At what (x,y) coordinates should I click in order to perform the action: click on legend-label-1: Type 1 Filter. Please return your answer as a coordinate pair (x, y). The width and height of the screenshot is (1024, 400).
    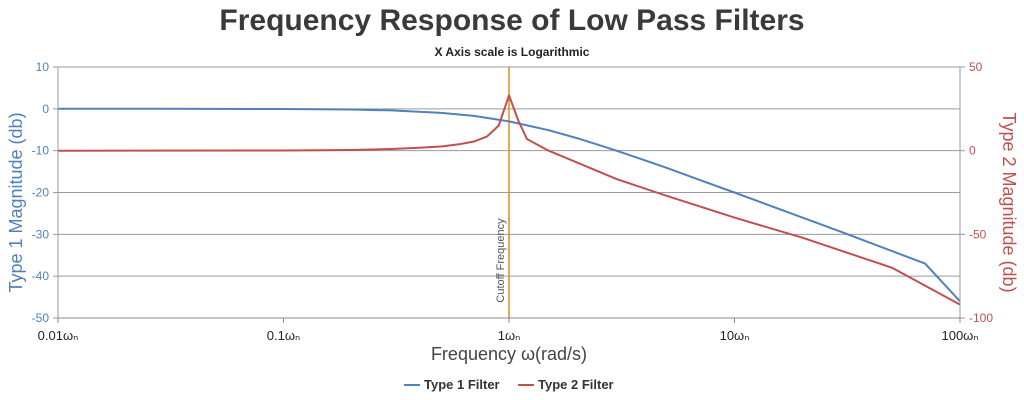
    Looking at the image, I should click on (462, 384).